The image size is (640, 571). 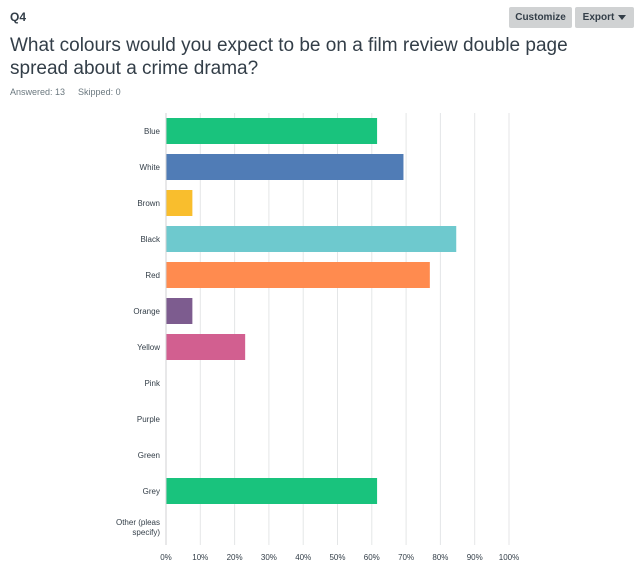 What do you see at coordinates (149, 455) in the screenshot?
I see `category-label: Green` at bounding box center [149, 455].